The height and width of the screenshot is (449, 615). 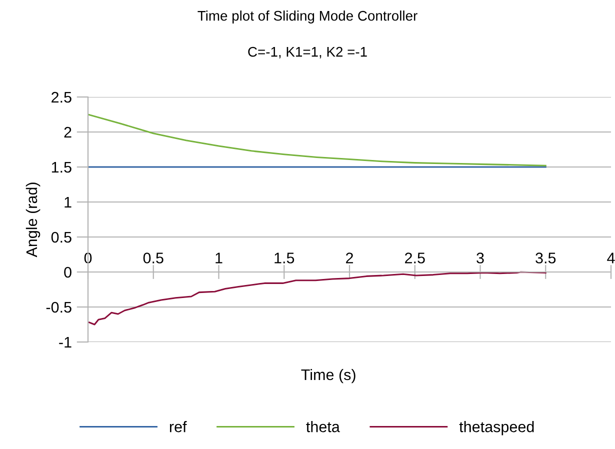 What do you see at coordinates (307, 52) in the screenshot?
I see `chart-subtitle: C=-1, K1=1, K2 =-1` at bounding box center [307, 52].